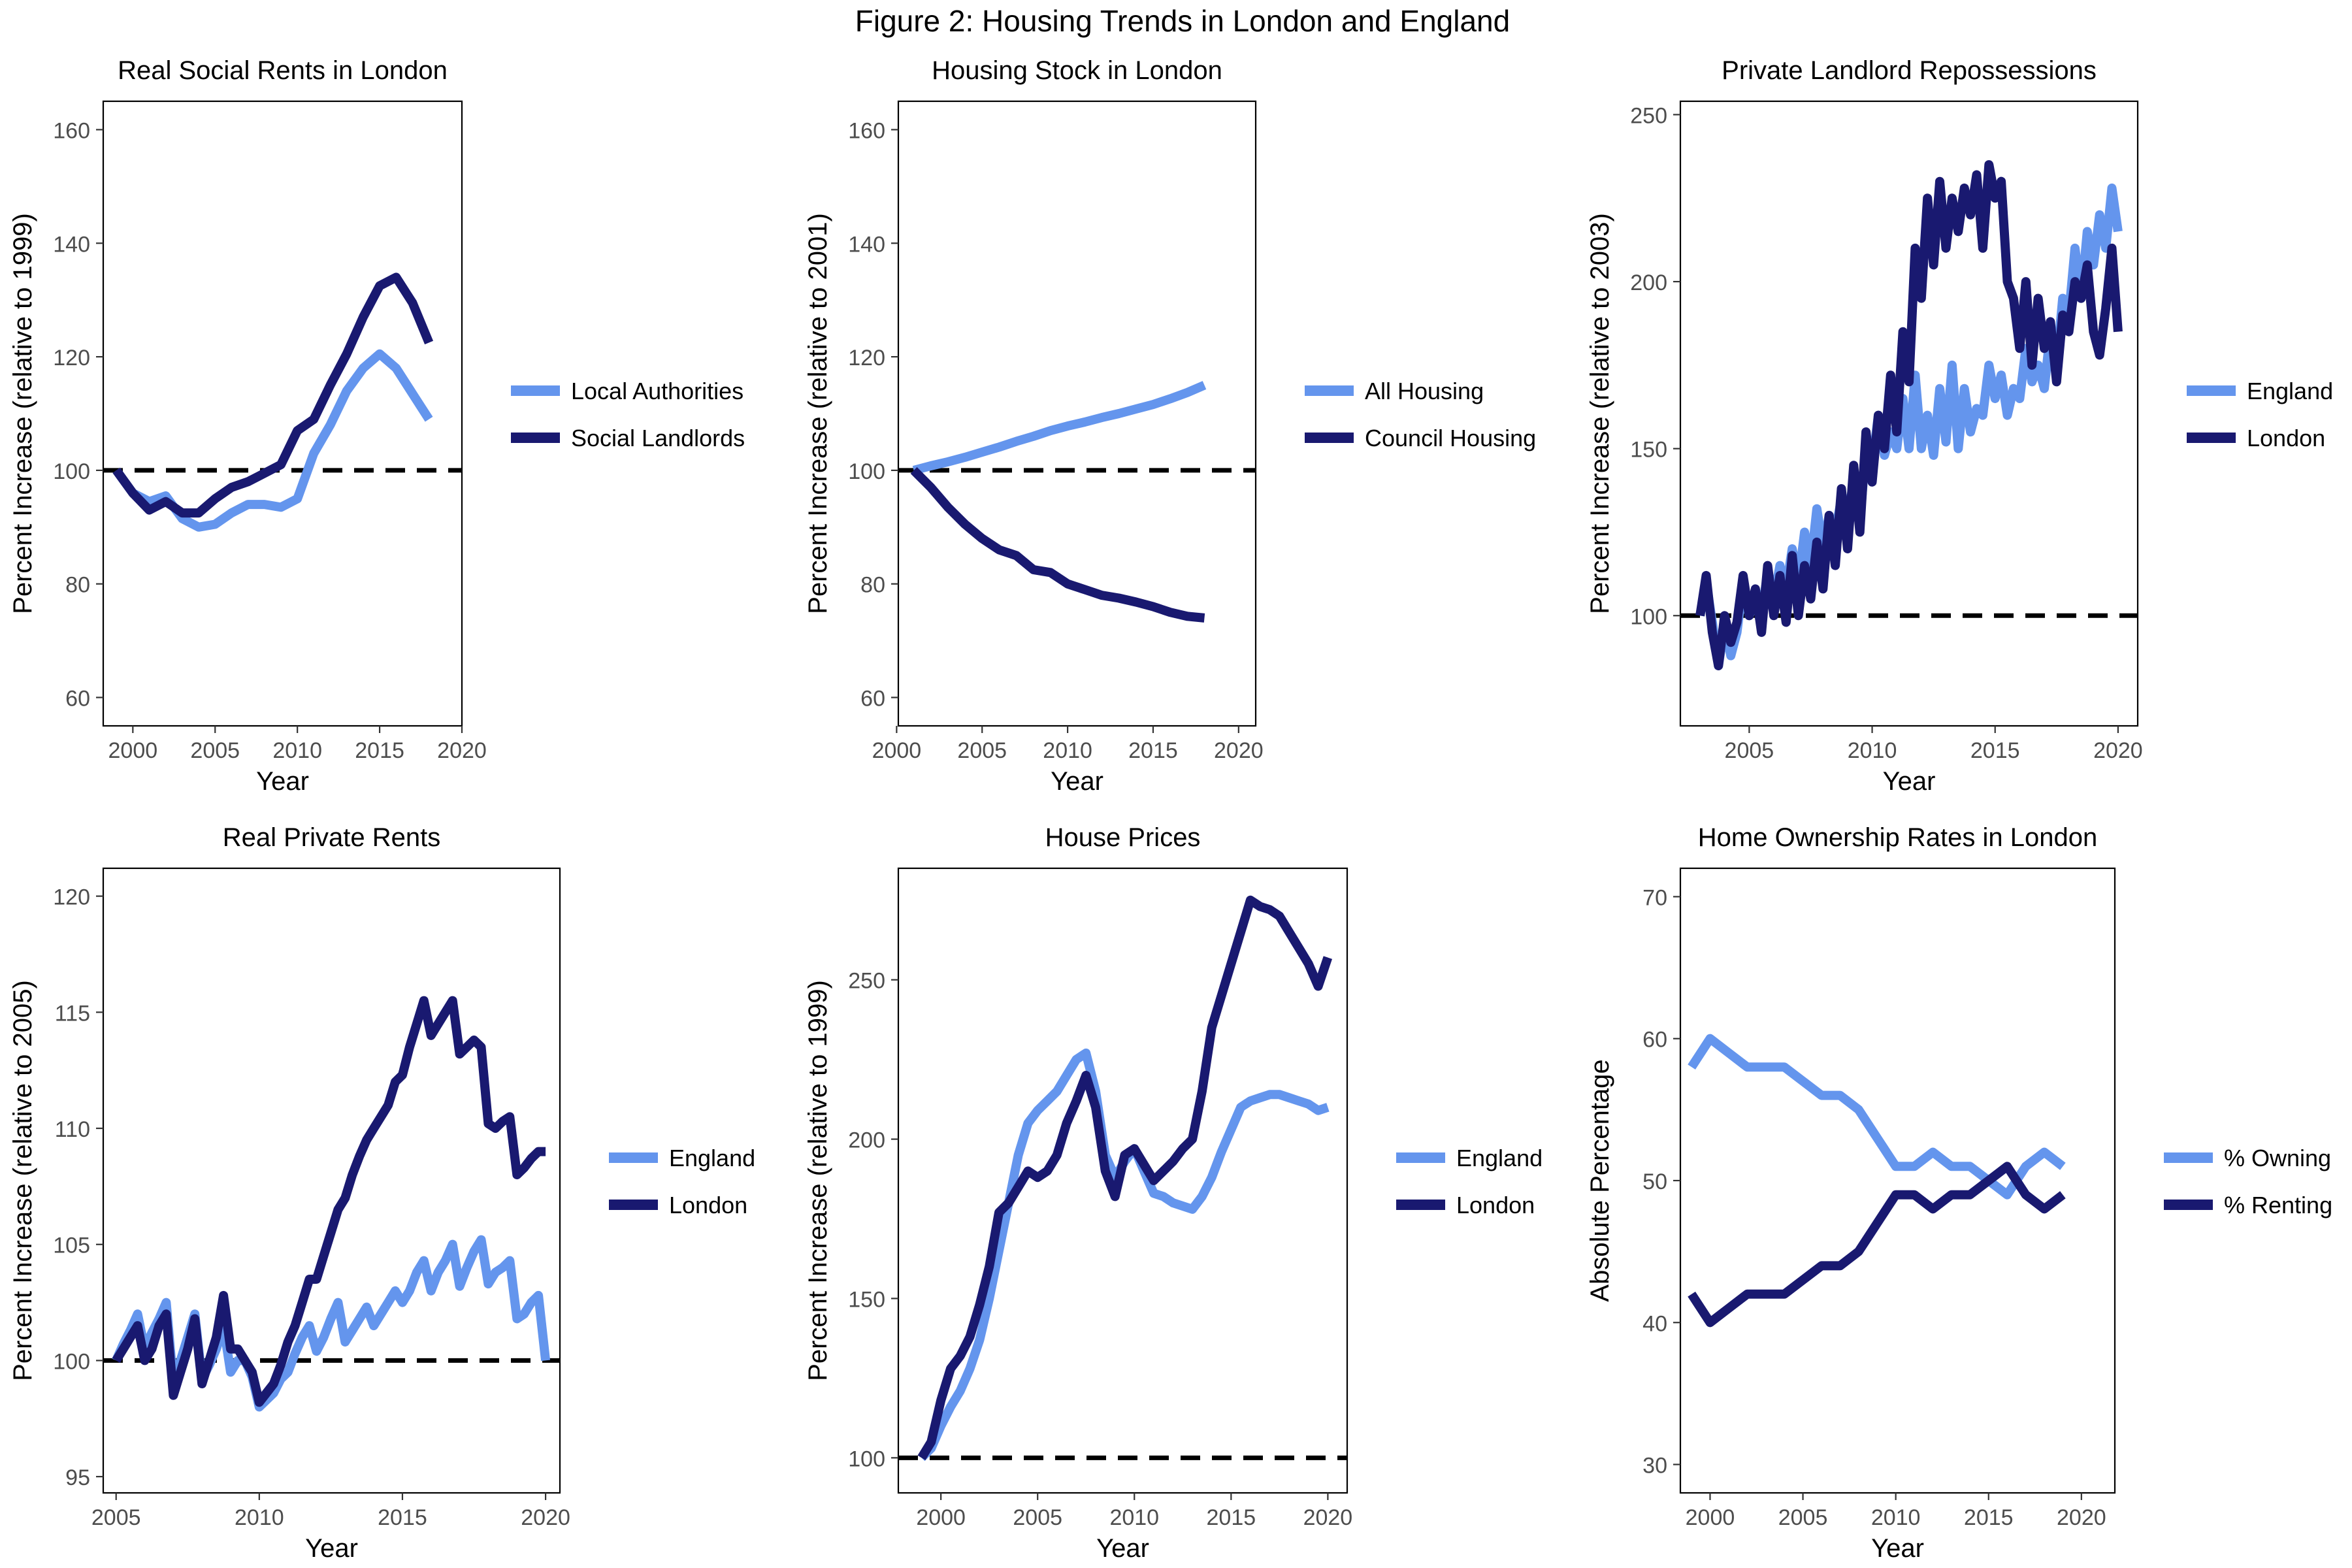 The width and height of the screenshot is (2352, 1568). What do you see at coordinates (2277, 1158) in the screenshot?
I see `legend-label: % Owning` at bounding box center [2277, 1158].